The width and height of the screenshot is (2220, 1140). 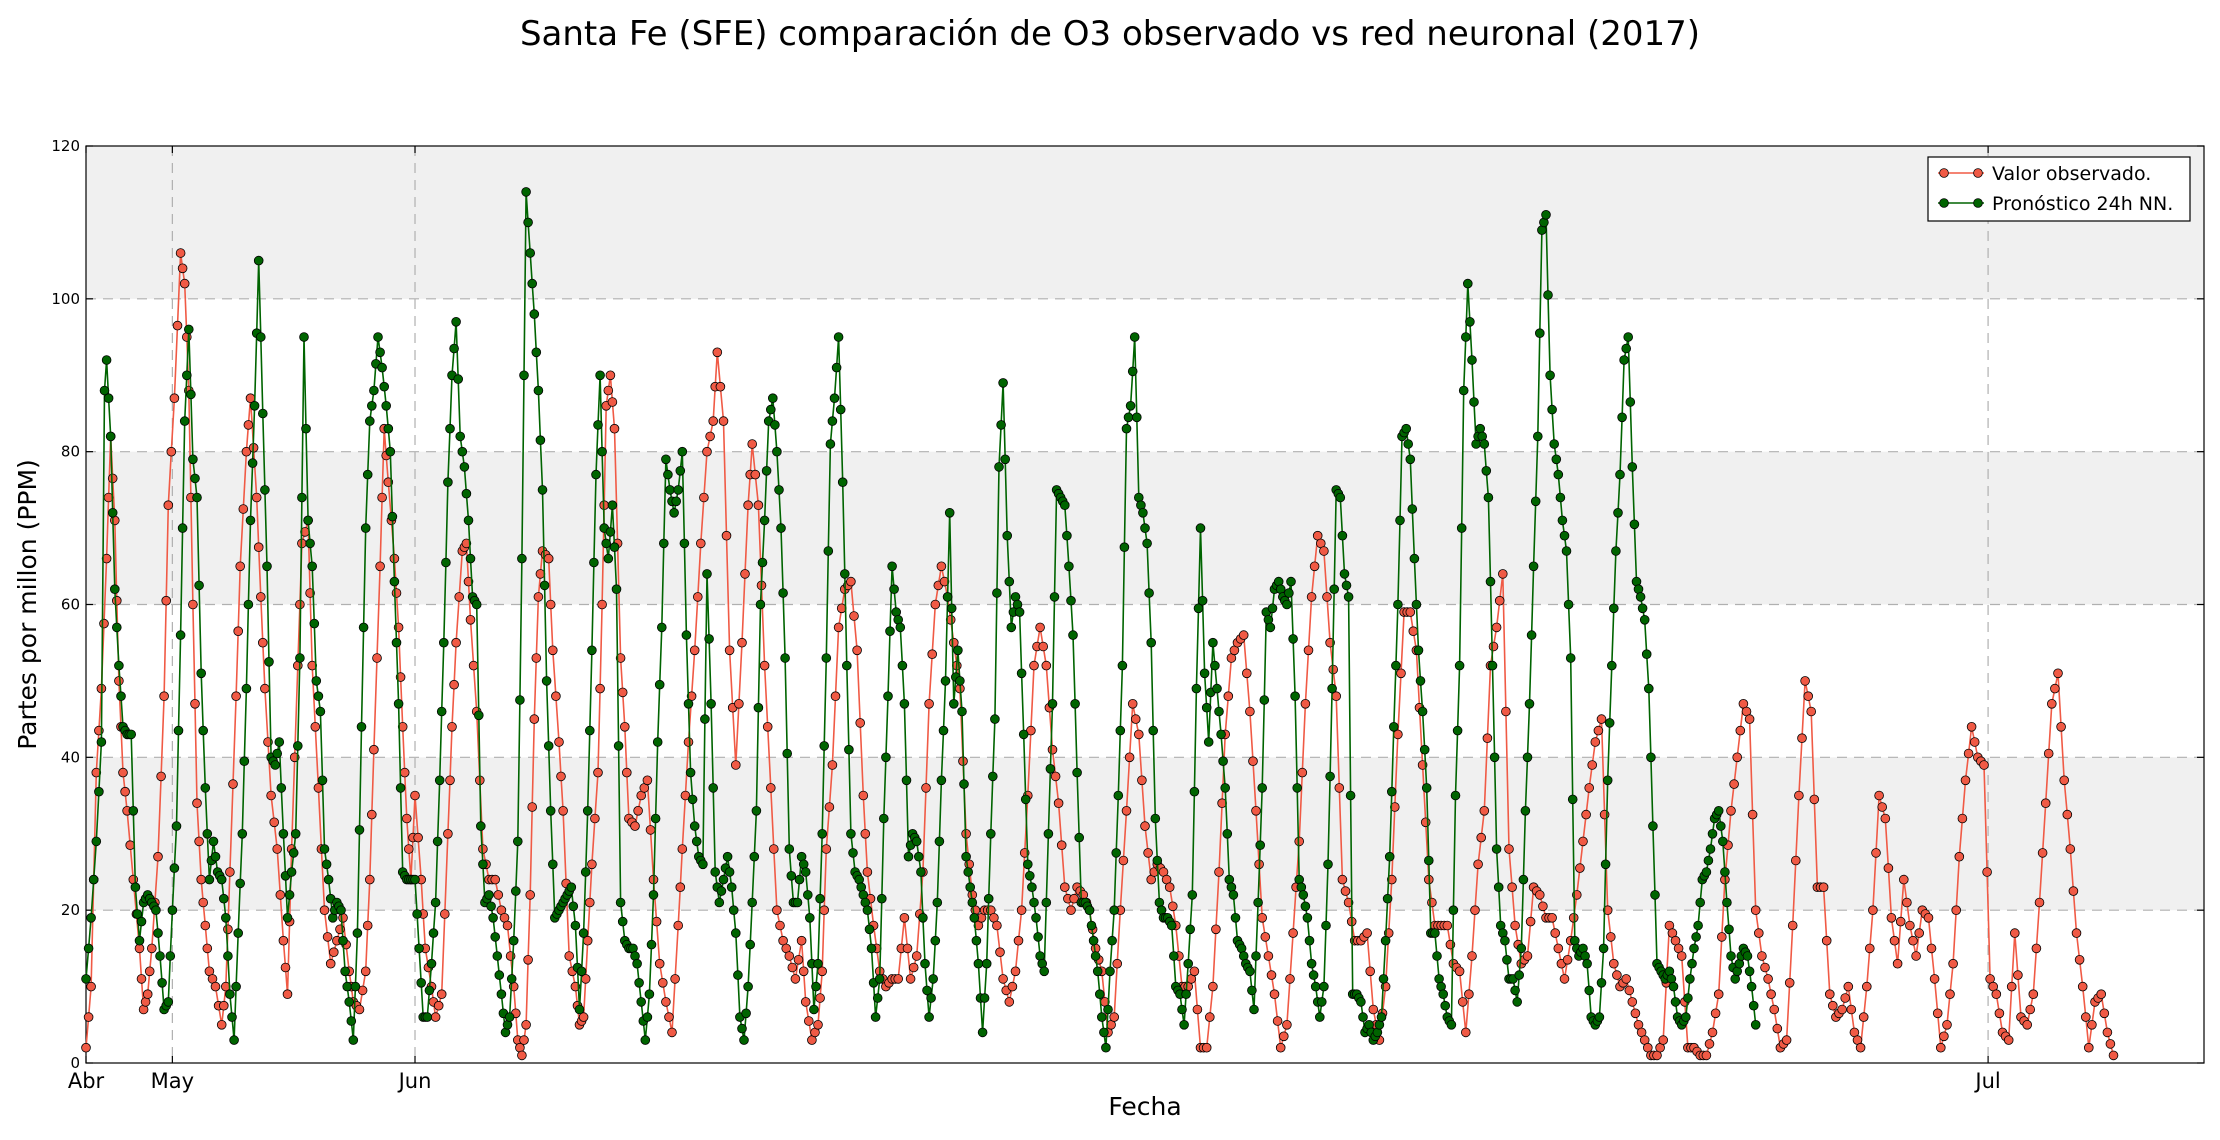 I want to click on x-axis-label: Fecha, so click(x=1144, y=1106).